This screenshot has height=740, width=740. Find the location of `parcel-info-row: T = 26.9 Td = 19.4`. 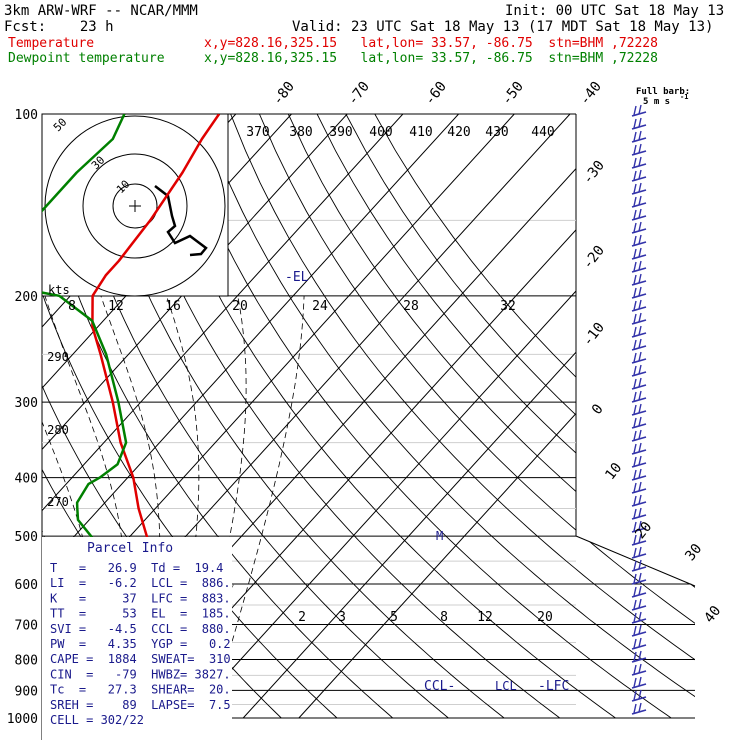

parcel-info-row: T = 26.9 Td = 19.4 is located at coordinates (136, 568).